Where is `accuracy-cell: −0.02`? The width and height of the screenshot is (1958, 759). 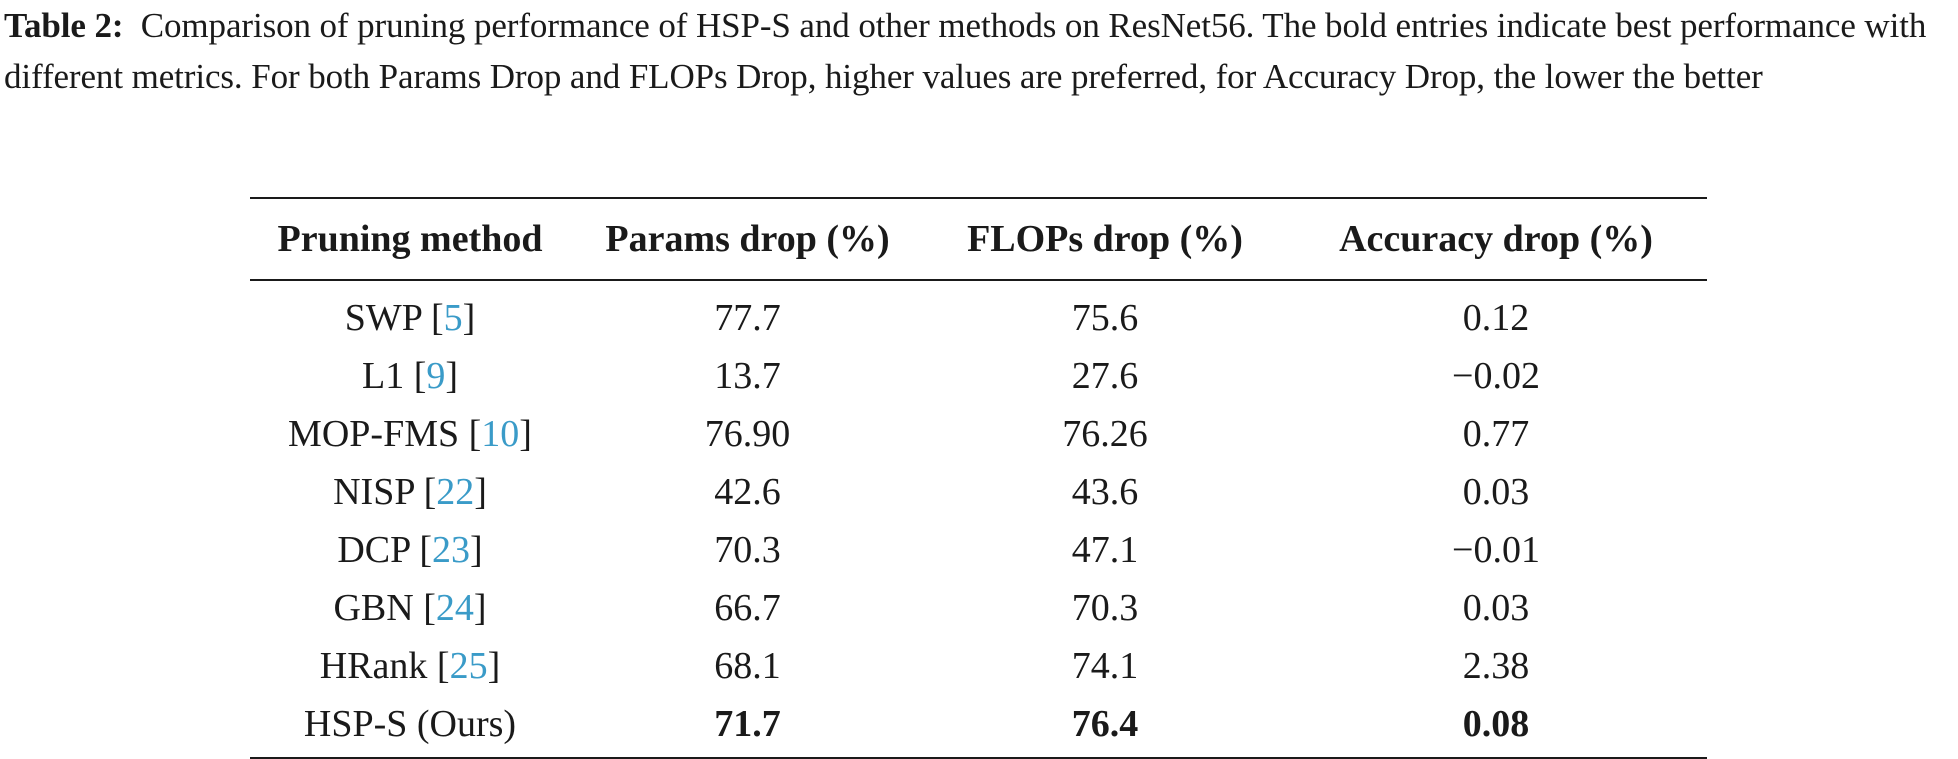 accuracy-cell: −0.02 is located at coordinates (1496, 376).